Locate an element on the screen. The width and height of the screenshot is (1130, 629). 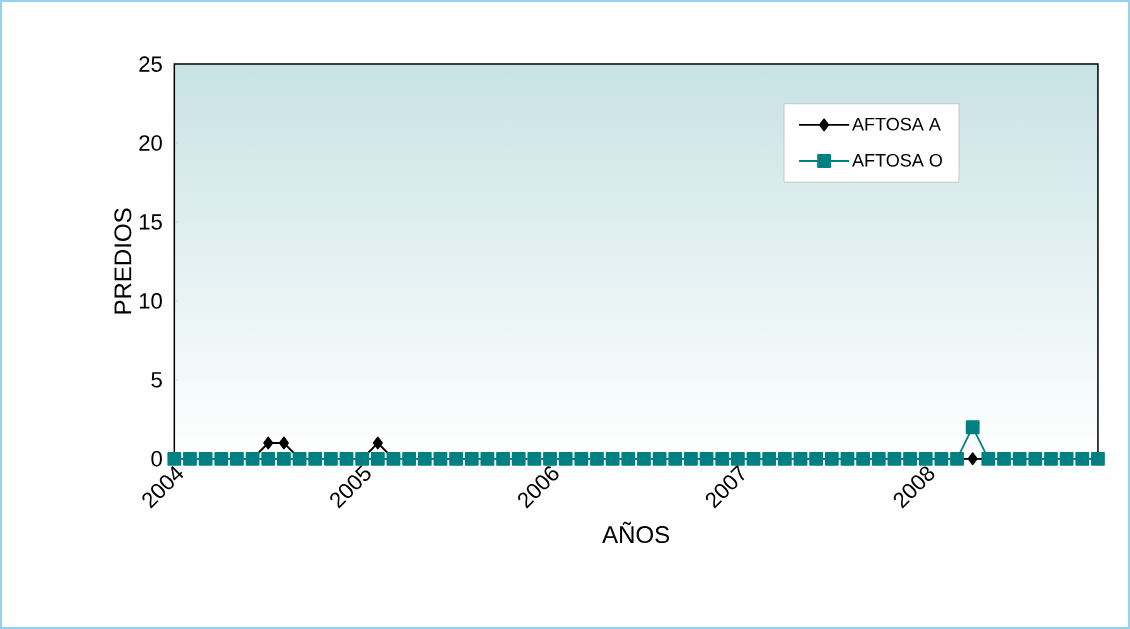
y-tick-label: 0 is located at coordinates (156, 458).